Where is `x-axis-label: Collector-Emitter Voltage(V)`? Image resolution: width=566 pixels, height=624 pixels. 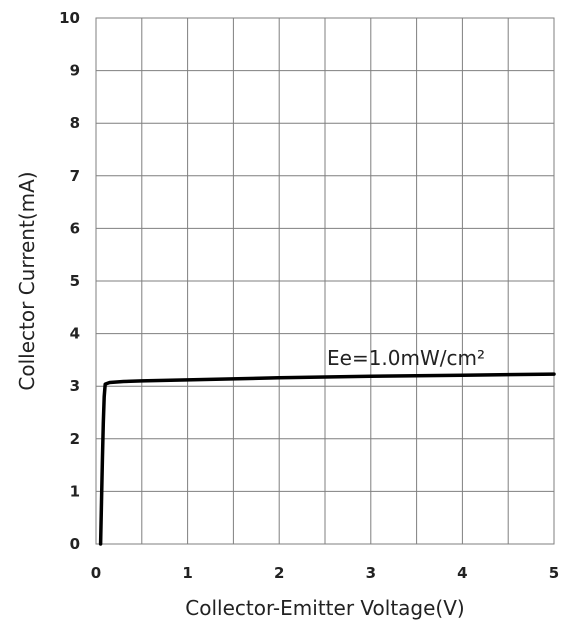
x-axis-label: Collector-Emitter Voltage(V) is located at coordinates (324, 608).